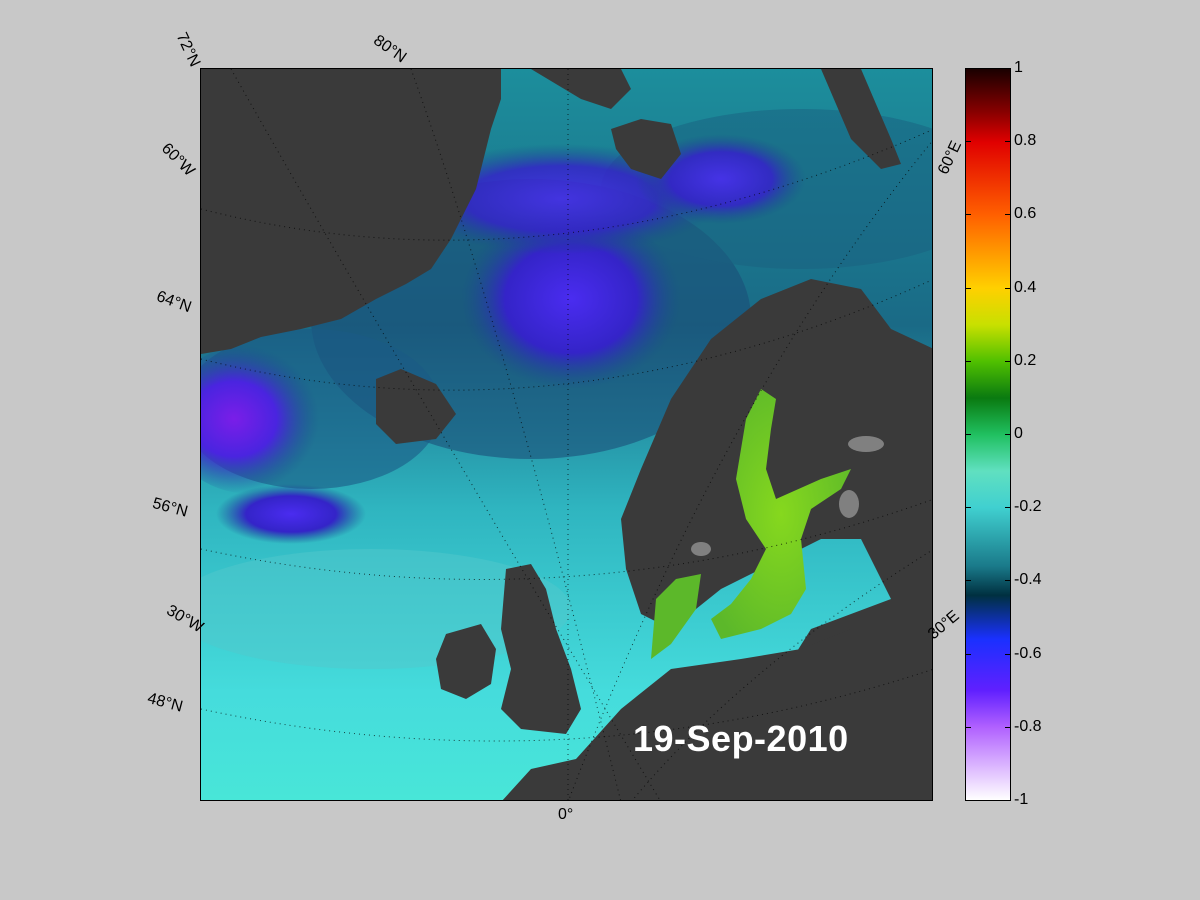 The height and width of the screenshot is (900, 1200). I want to click on north-sea-coast, so click(676, 616).